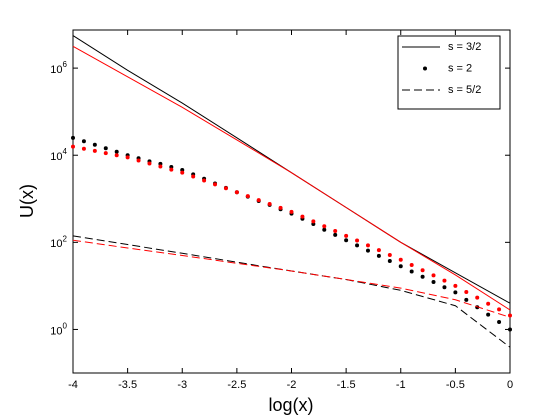  Describe the element at coordinates (401, 385) in the screenshot. I see `x-tick-label: -1` at that location.